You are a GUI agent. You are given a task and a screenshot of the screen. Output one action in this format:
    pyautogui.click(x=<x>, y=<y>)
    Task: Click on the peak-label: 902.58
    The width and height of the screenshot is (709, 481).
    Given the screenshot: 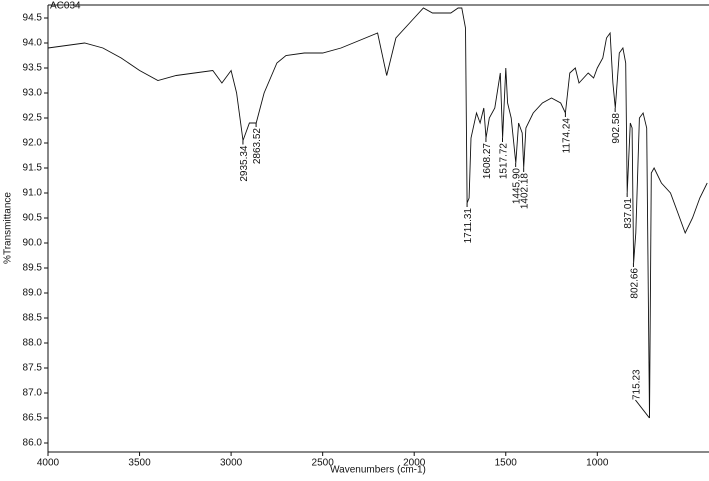 What is the action you would take?
    pyautogui.click(x=616, y=128)
    